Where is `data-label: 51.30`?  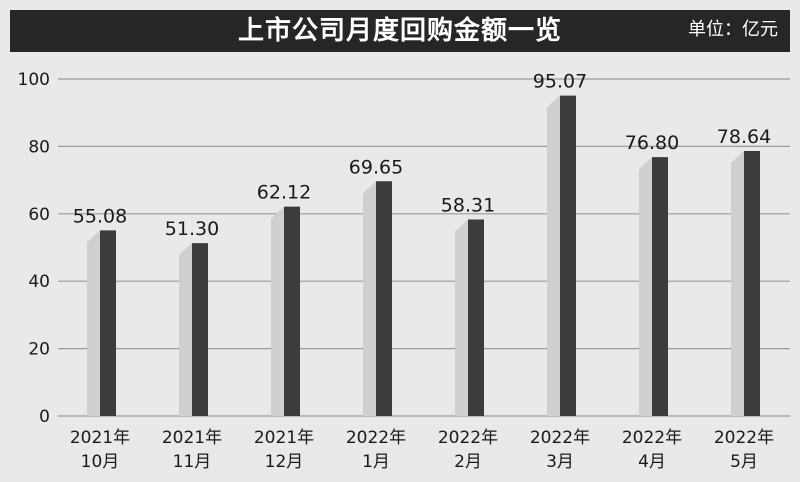 data-label: 51.30 is located at coordinates (192, 229).